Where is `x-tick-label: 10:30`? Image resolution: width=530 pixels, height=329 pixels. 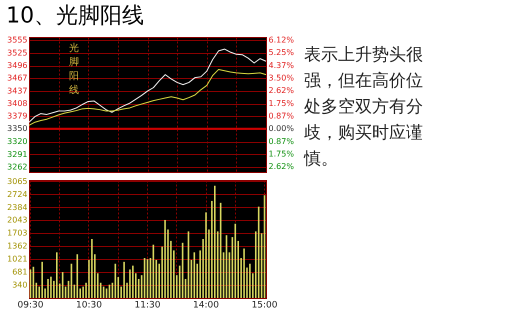 x-tick-label: 10:30 is located at coordinates (89, 305).